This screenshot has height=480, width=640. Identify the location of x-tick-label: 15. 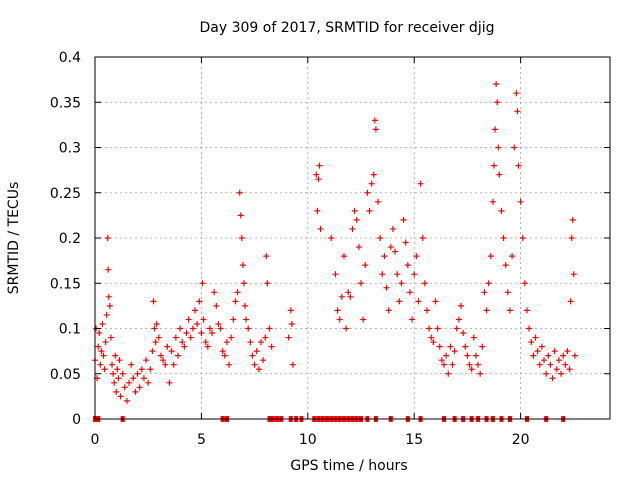
(414, 440).